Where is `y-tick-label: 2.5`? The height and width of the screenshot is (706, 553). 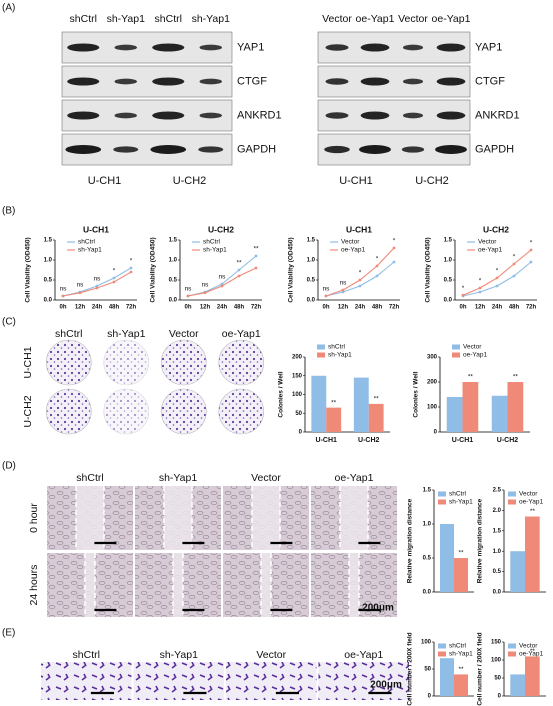
y-tick-label: 2.5 is located at coordinates (497, 491).